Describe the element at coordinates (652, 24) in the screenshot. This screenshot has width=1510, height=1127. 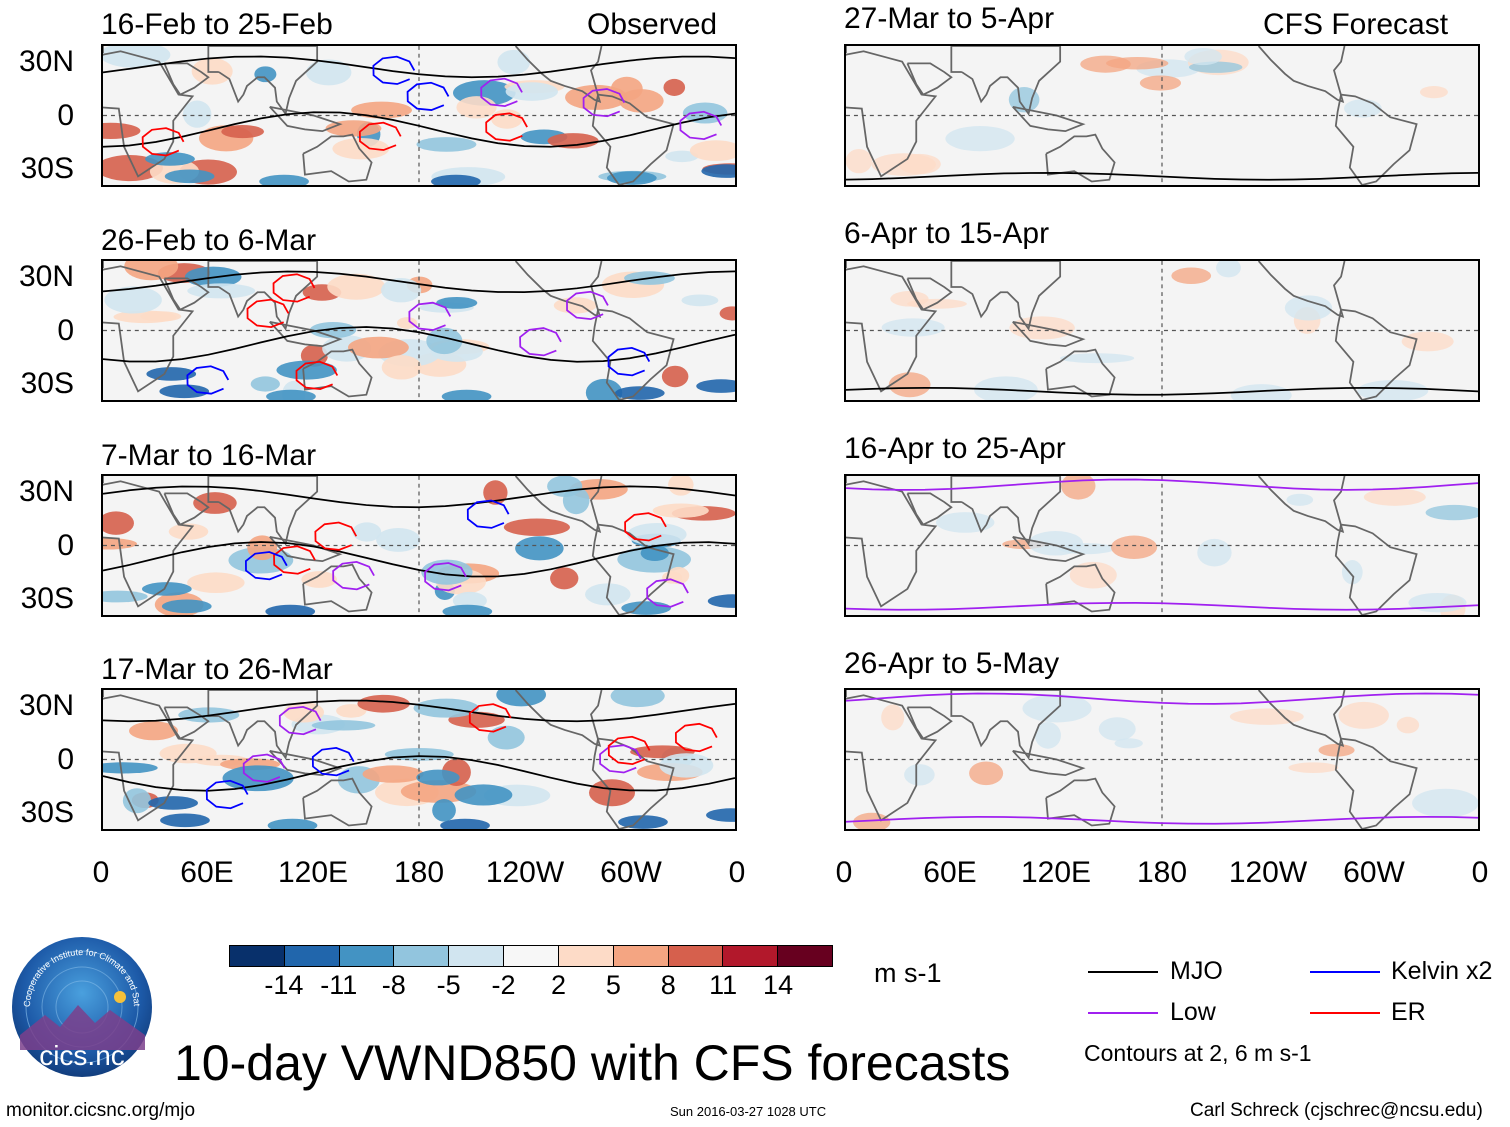
I see `observed-label: Observed` at that location.